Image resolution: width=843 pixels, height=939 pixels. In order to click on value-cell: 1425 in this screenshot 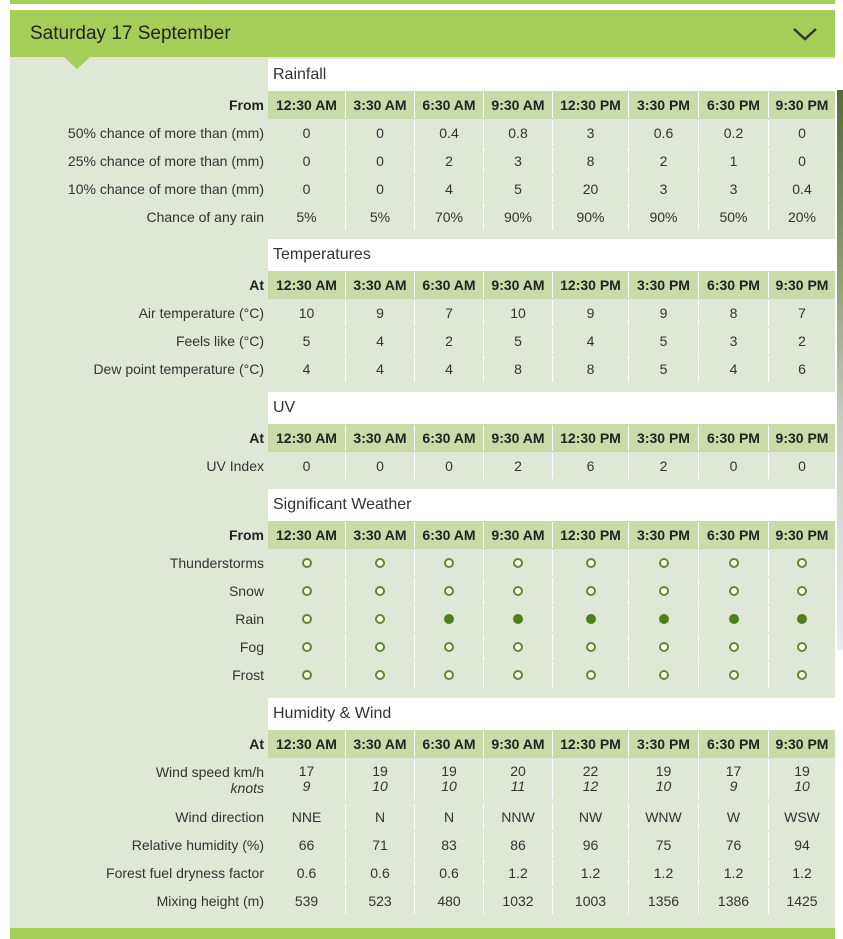, I will do `click(802, 901)`.